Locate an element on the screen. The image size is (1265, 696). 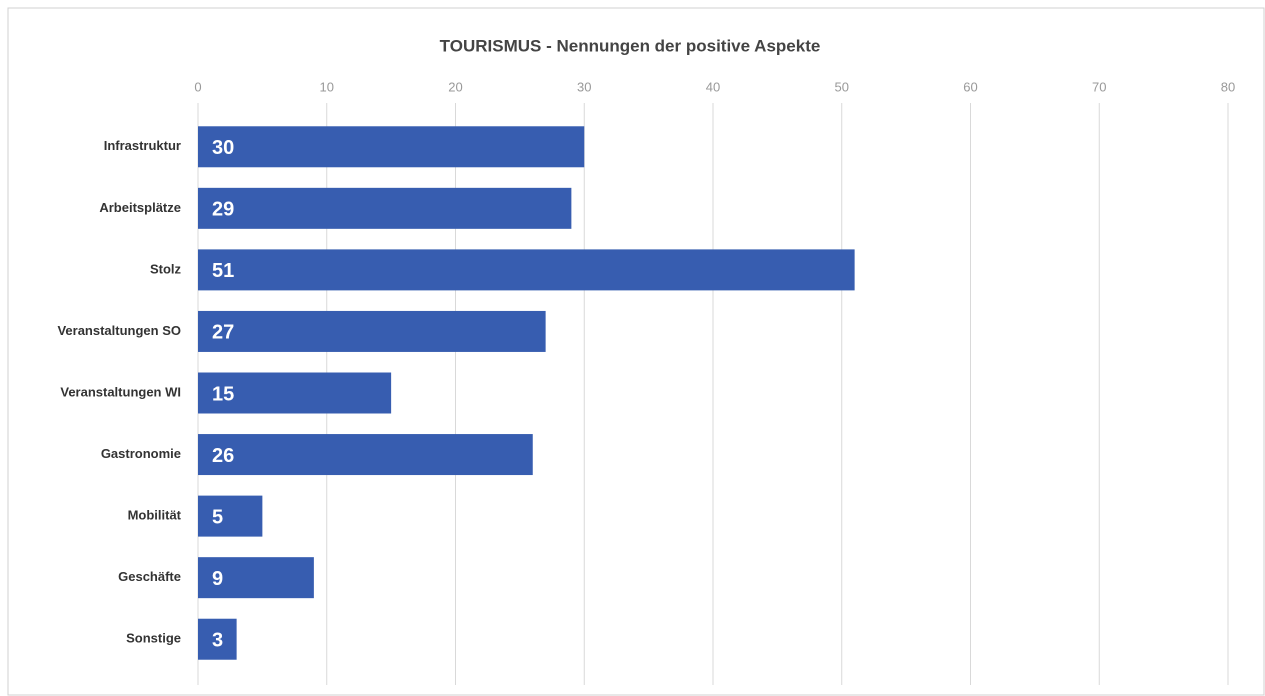
data-label: 29 is located at coordinates (223, 210).